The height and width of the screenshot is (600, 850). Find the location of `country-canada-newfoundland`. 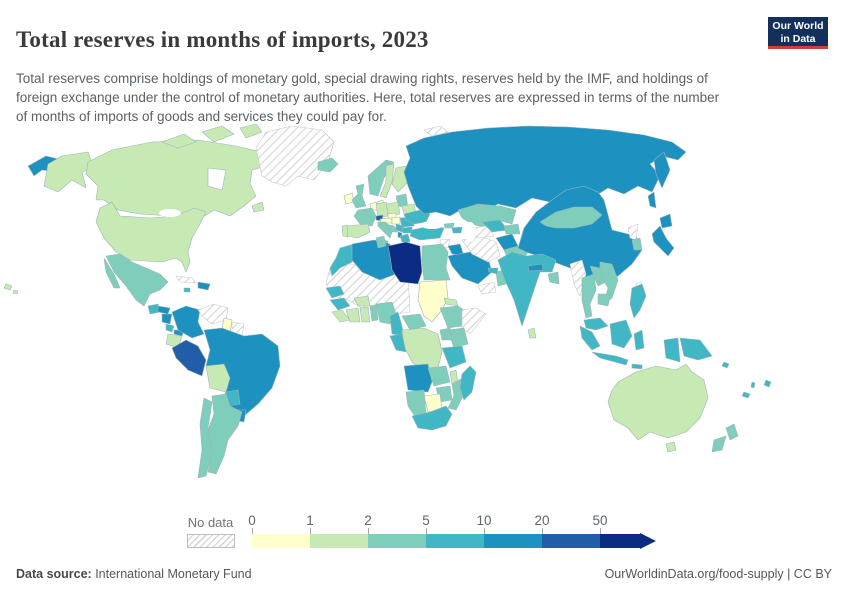

country-canada-newfoundland is located at coordinates (258, 207).